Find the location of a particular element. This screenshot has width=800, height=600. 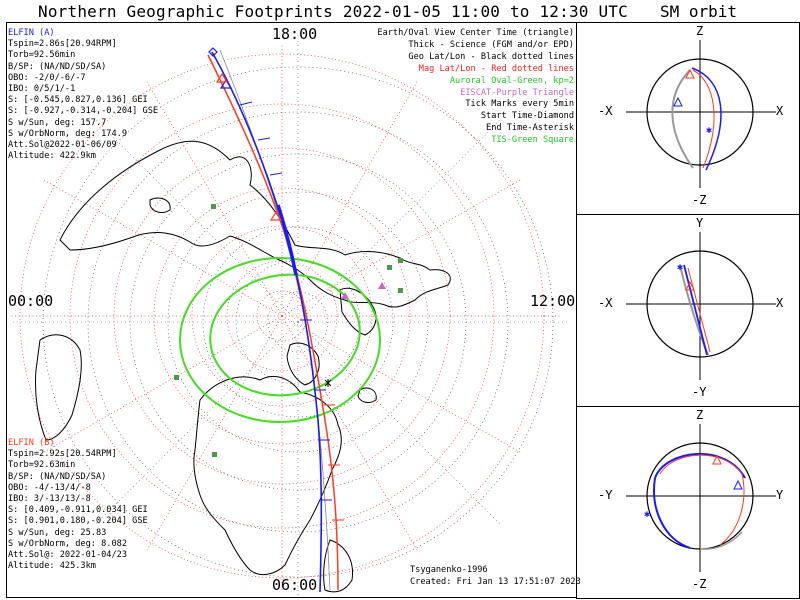

elfin-b-line: IBO: 3/-13/13/-8 is located at coordinates (49, 499).